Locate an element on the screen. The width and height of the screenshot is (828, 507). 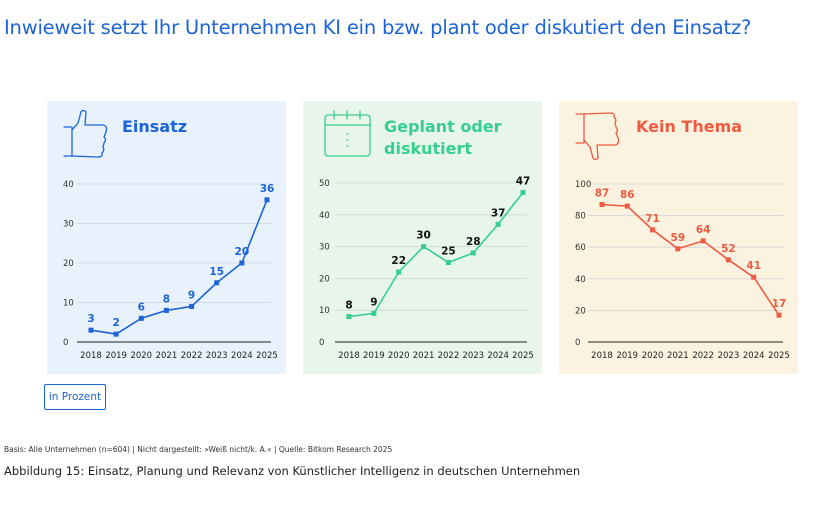
panel-title: Einsatz is located at coordinates (155, 126).